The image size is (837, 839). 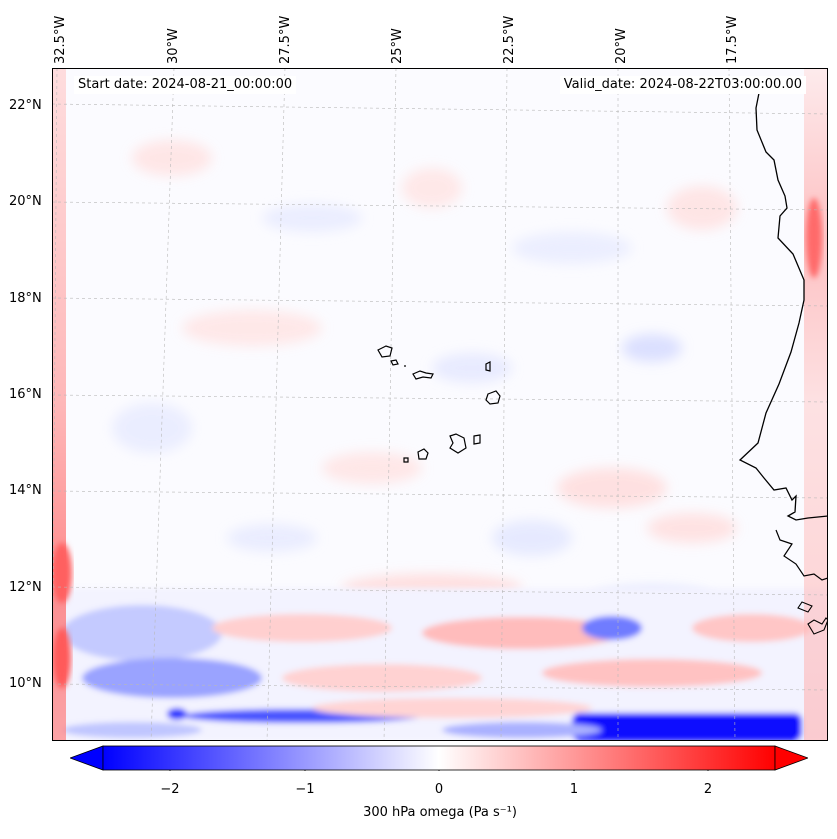 I want to click on colorbar-tick-neg2: −2, so click(x=170, y=789).